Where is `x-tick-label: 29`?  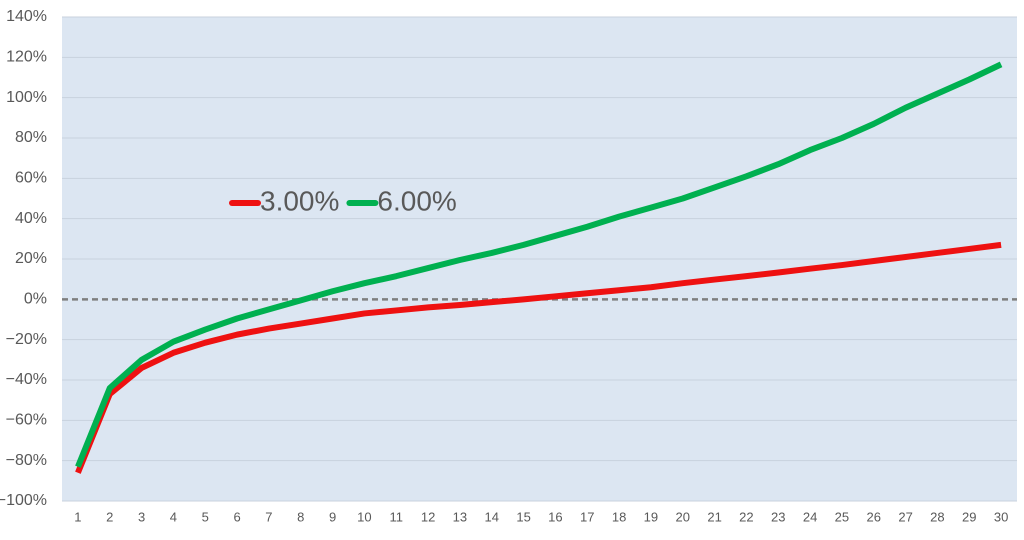
x-tick-label: 29 is located at coordinates (969, 516).